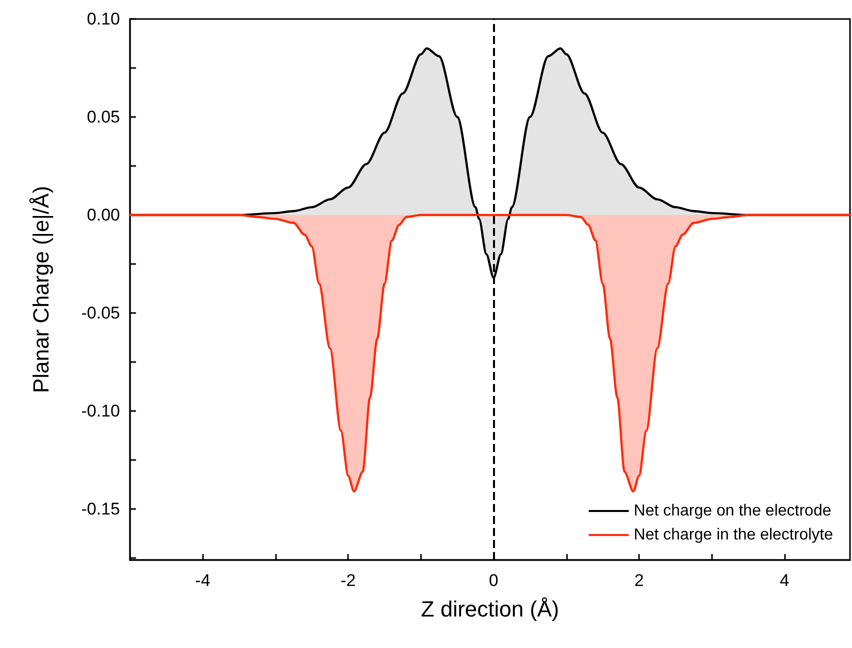 This screenshot has width=852, height=648. Describe the element at coordinates (100, 509) in the screenshot. I see `y-tick-label: -0.15` at that location.